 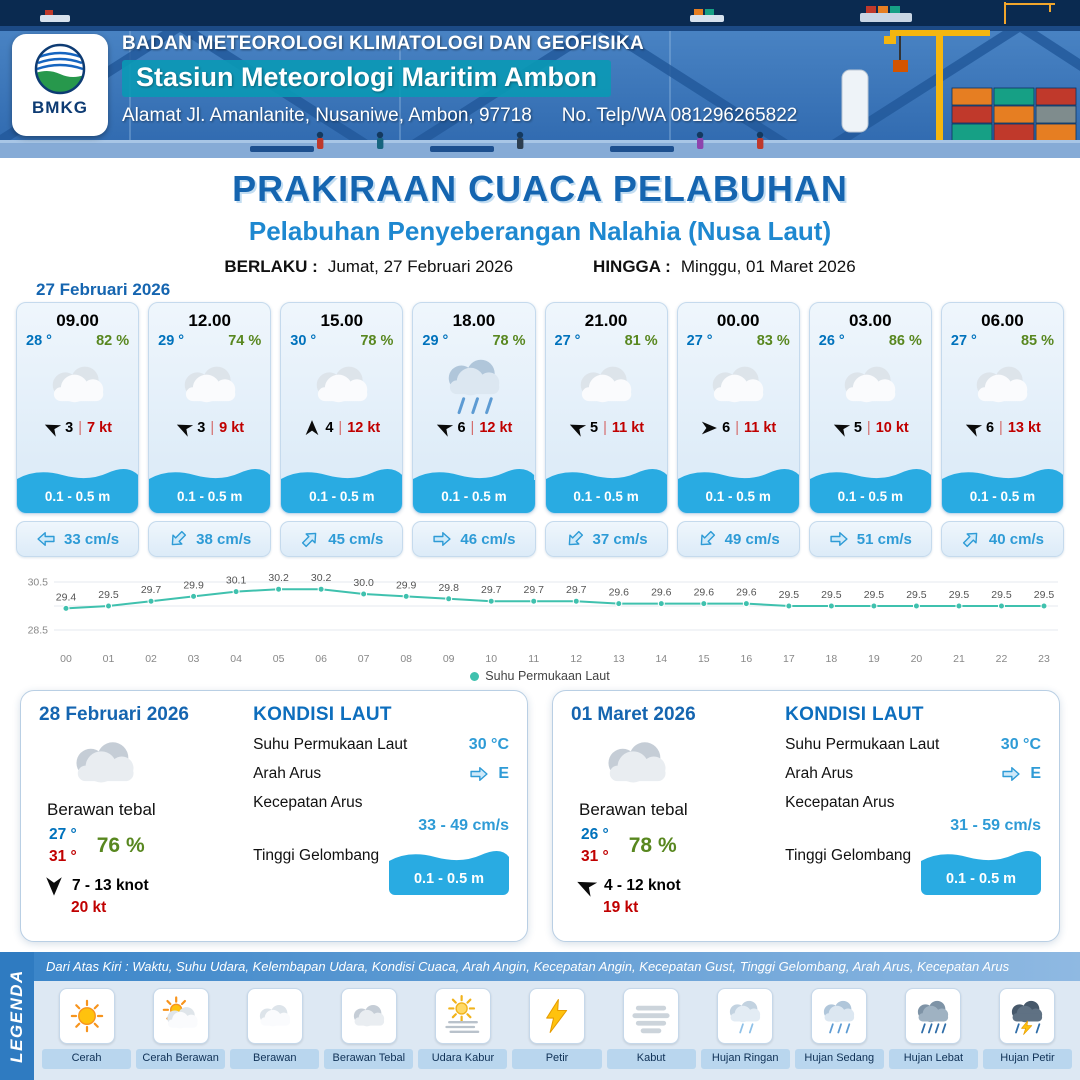 I want to click on gust-speed: 10 kt, so click(x=892, y=428).